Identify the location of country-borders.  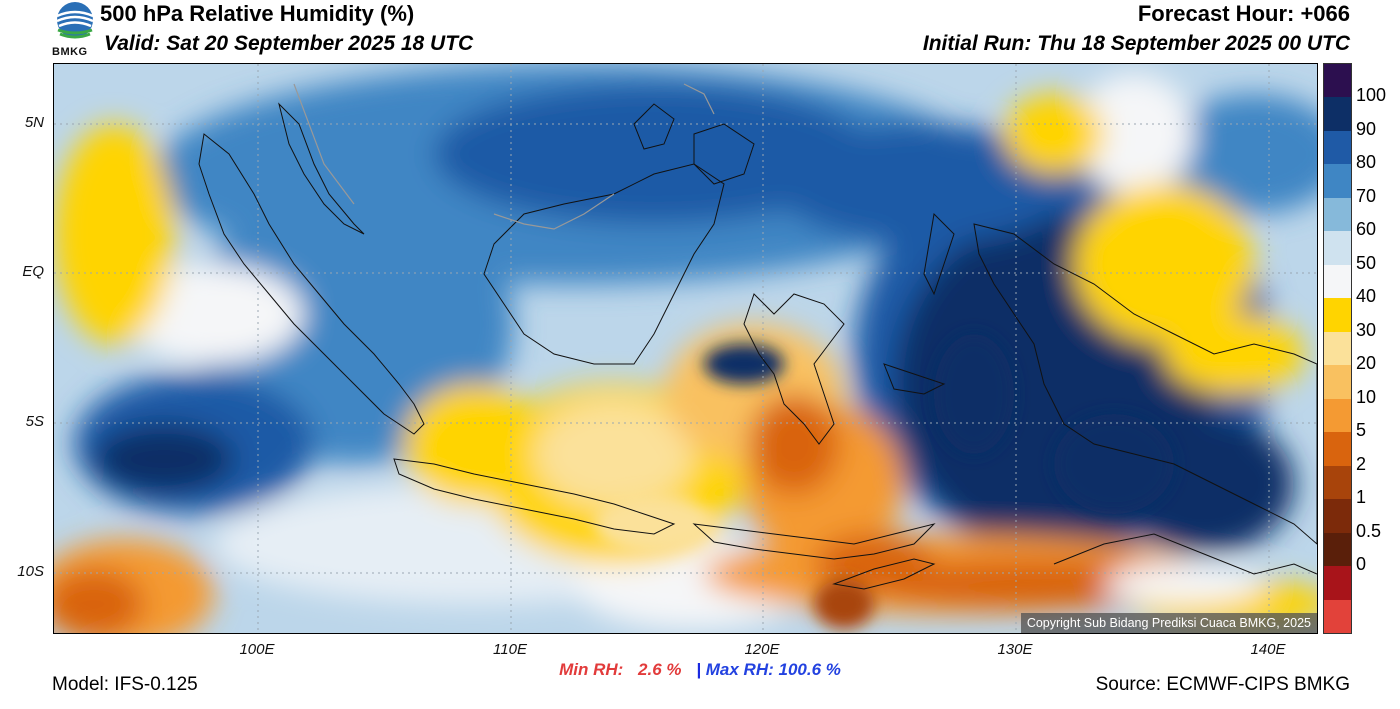
(504, 156).